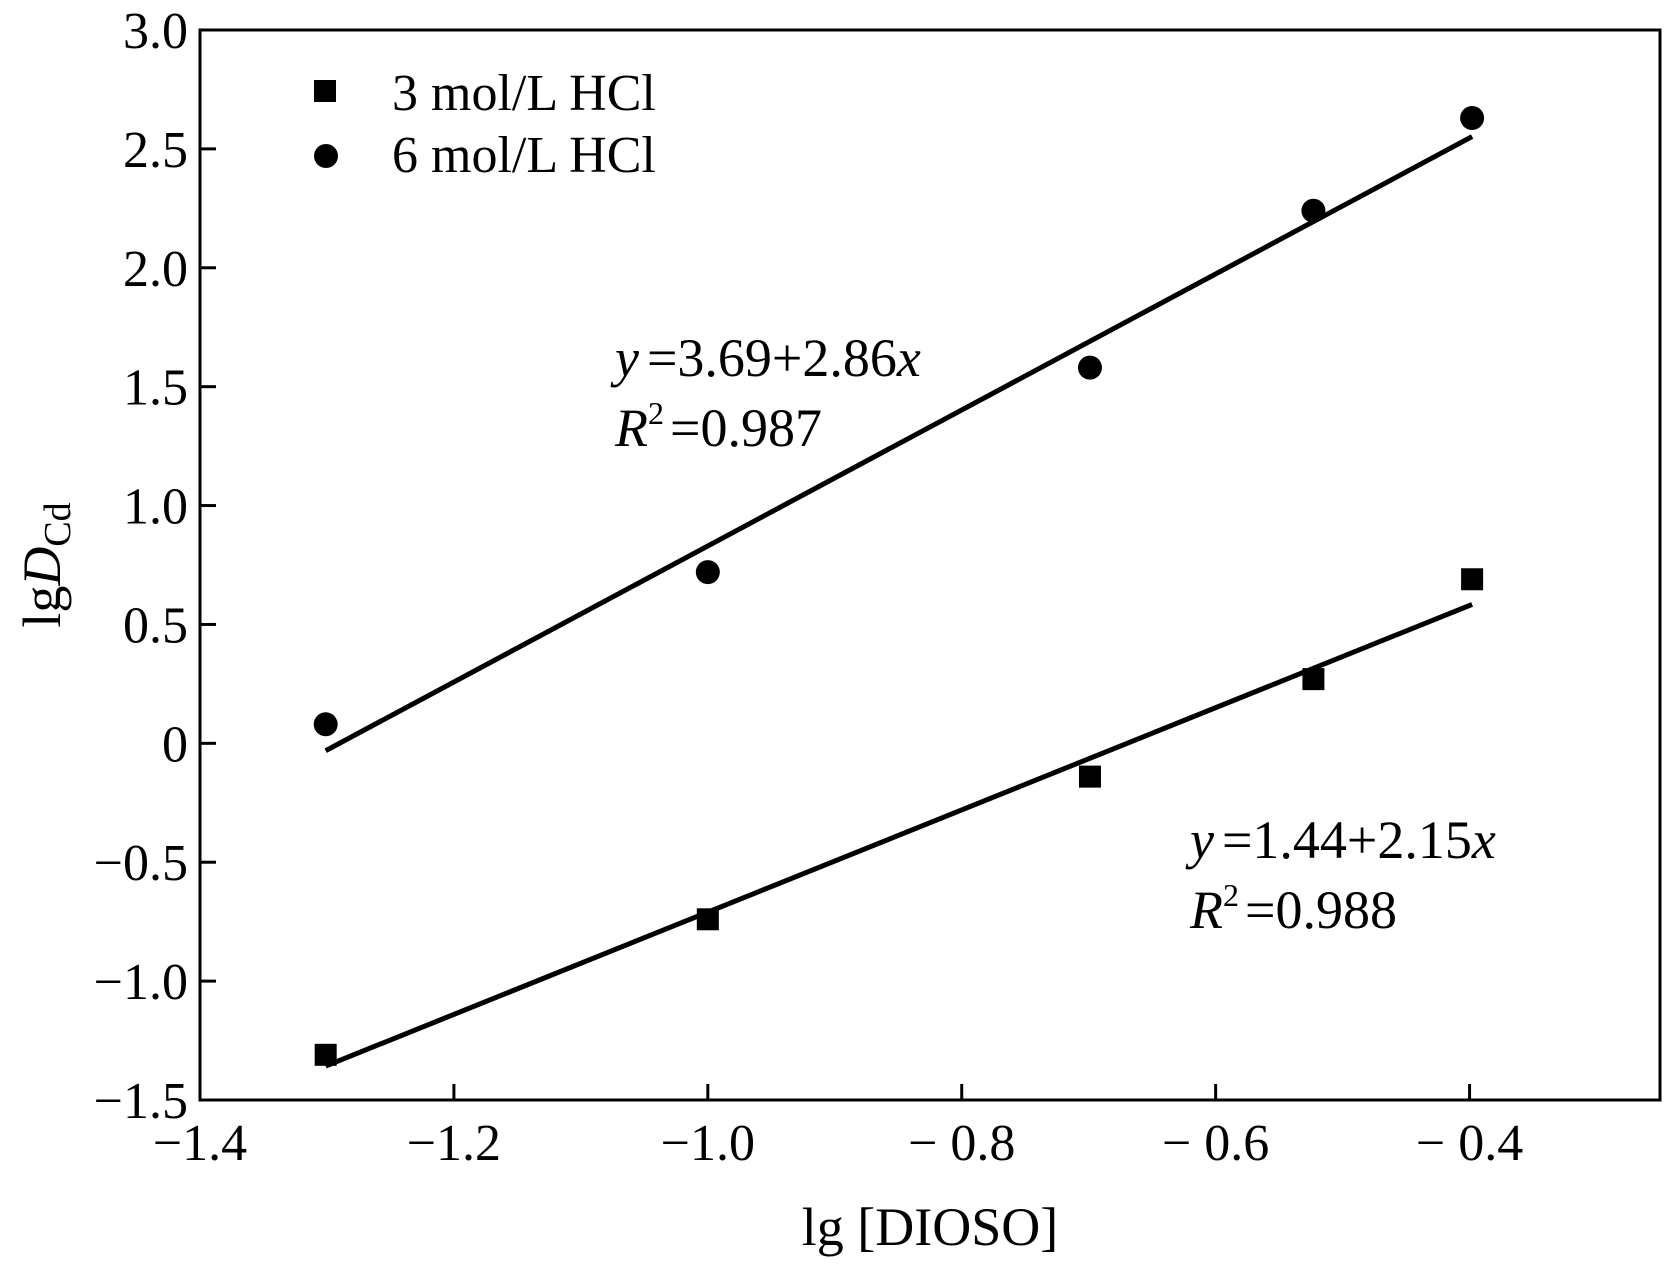  I want to click on y-tick-label: 0, so click(175, 744).